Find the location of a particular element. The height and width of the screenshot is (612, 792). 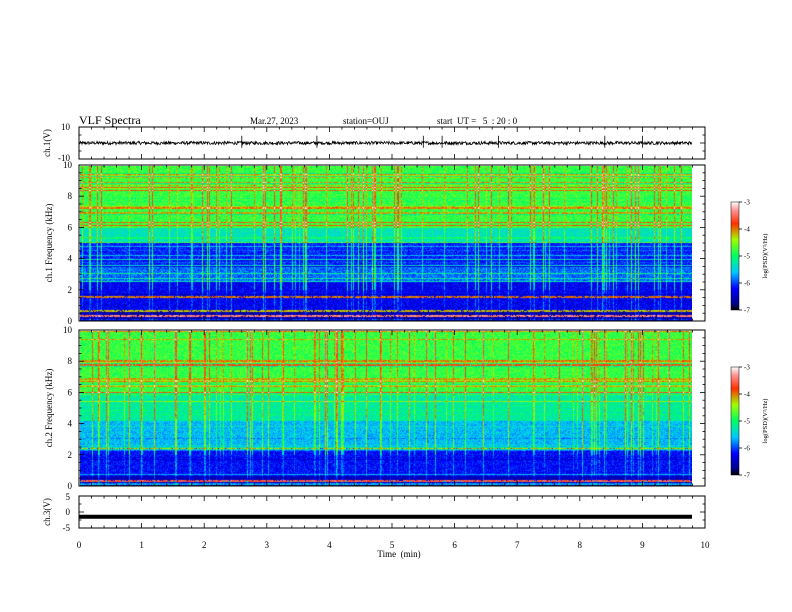

x-tick-label: 4 is located at coordinates (329, 545).